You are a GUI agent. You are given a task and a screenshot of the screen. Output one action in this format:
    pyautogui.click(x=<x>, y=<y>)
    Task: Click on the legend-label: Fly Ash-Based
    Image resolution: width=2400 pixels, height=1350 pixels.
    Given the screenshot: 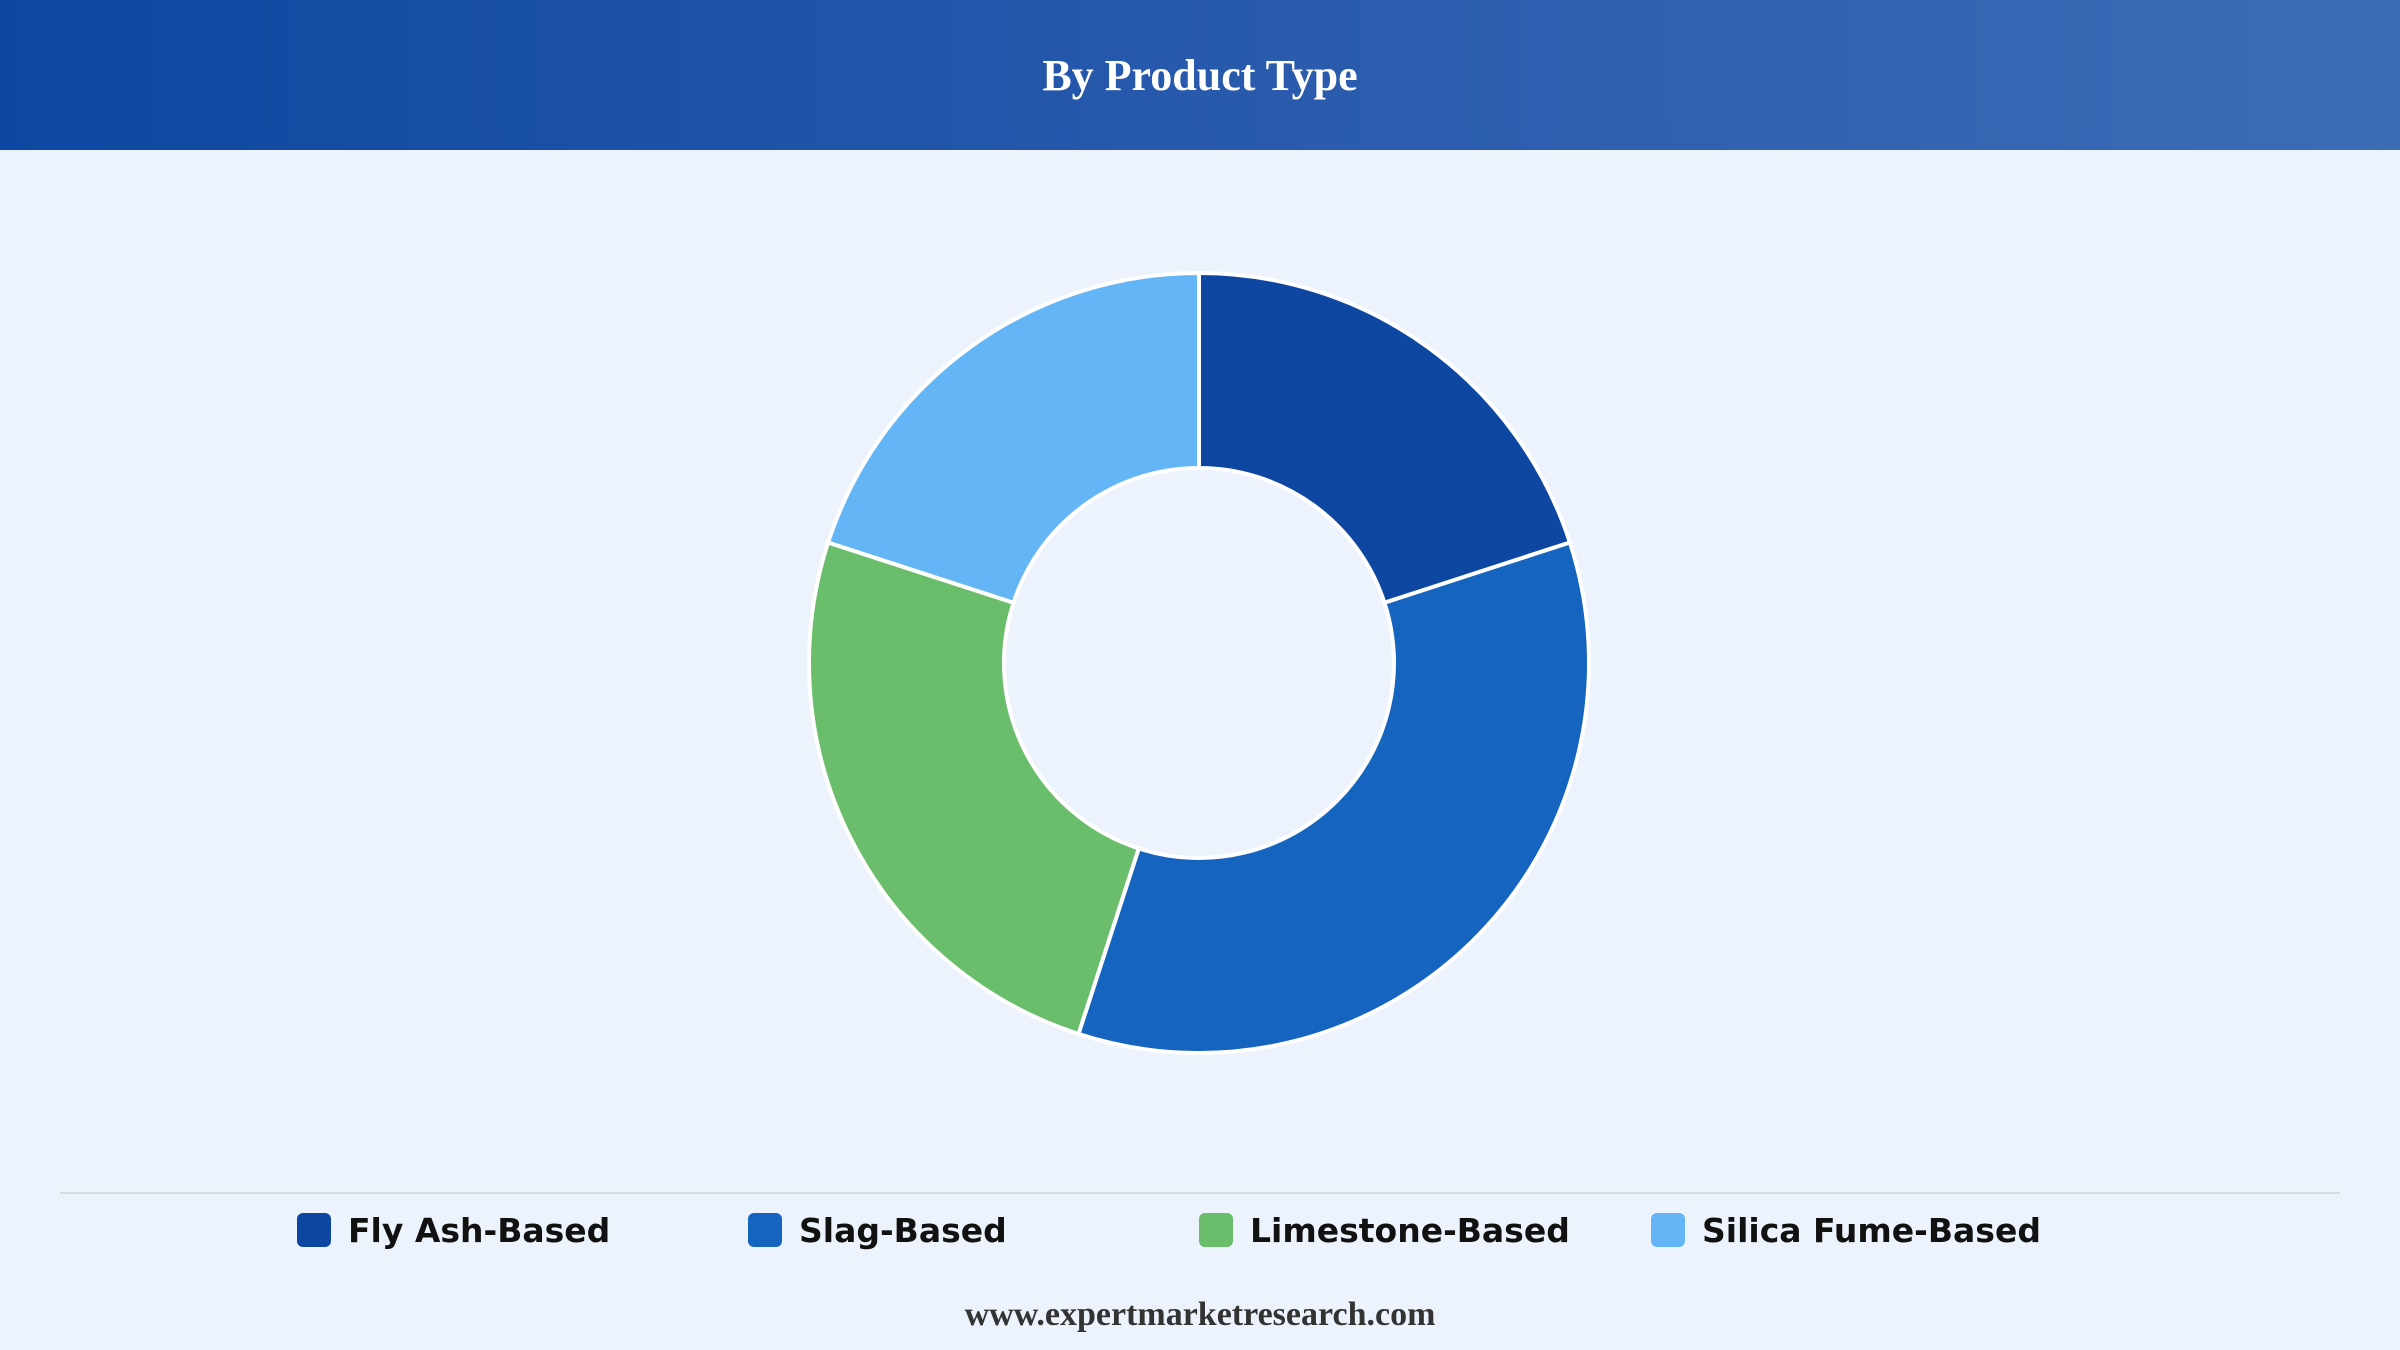 What is the action you would take?
    pyautogui.click(x=479, y=1230)
    